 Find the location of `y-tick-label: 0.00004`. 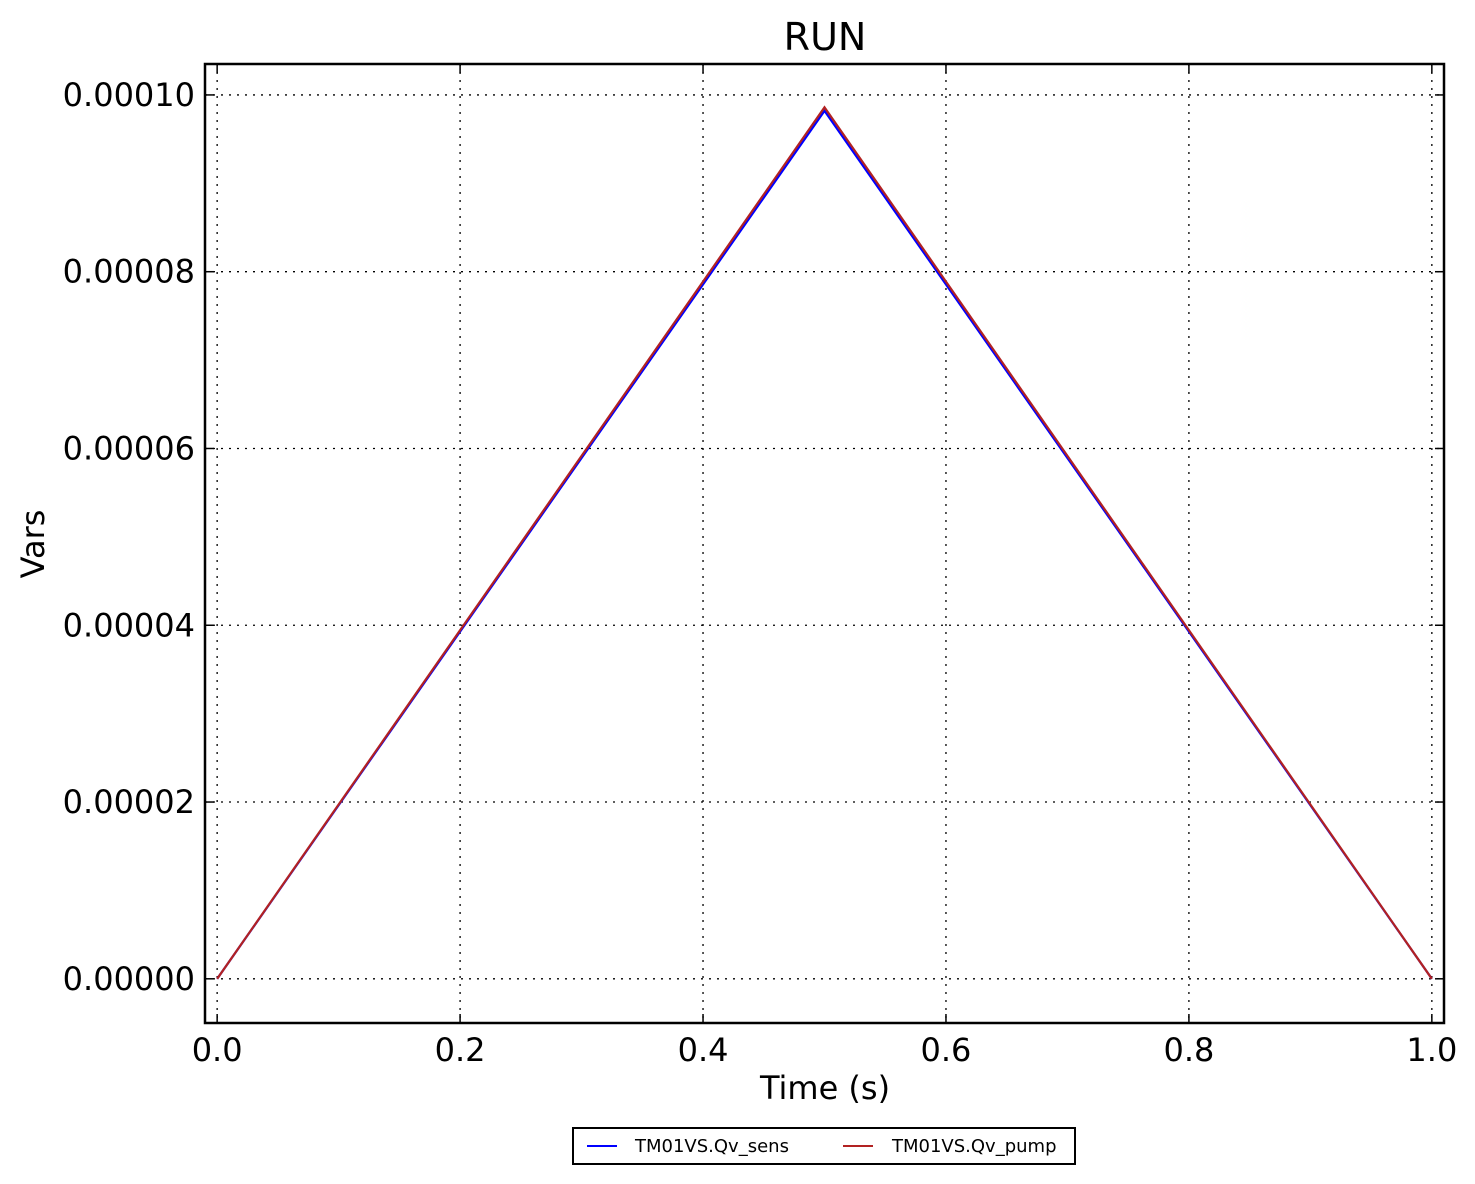

y-tick-label: 0.00004 is located at coordinates (129, 625).